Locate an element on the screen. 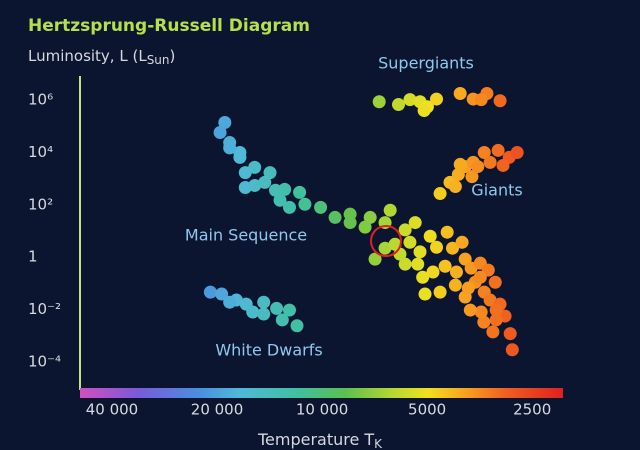 This screenshot has width=640, height=450. x-tick-label: 10 000 is located at coordinates (322, 410).